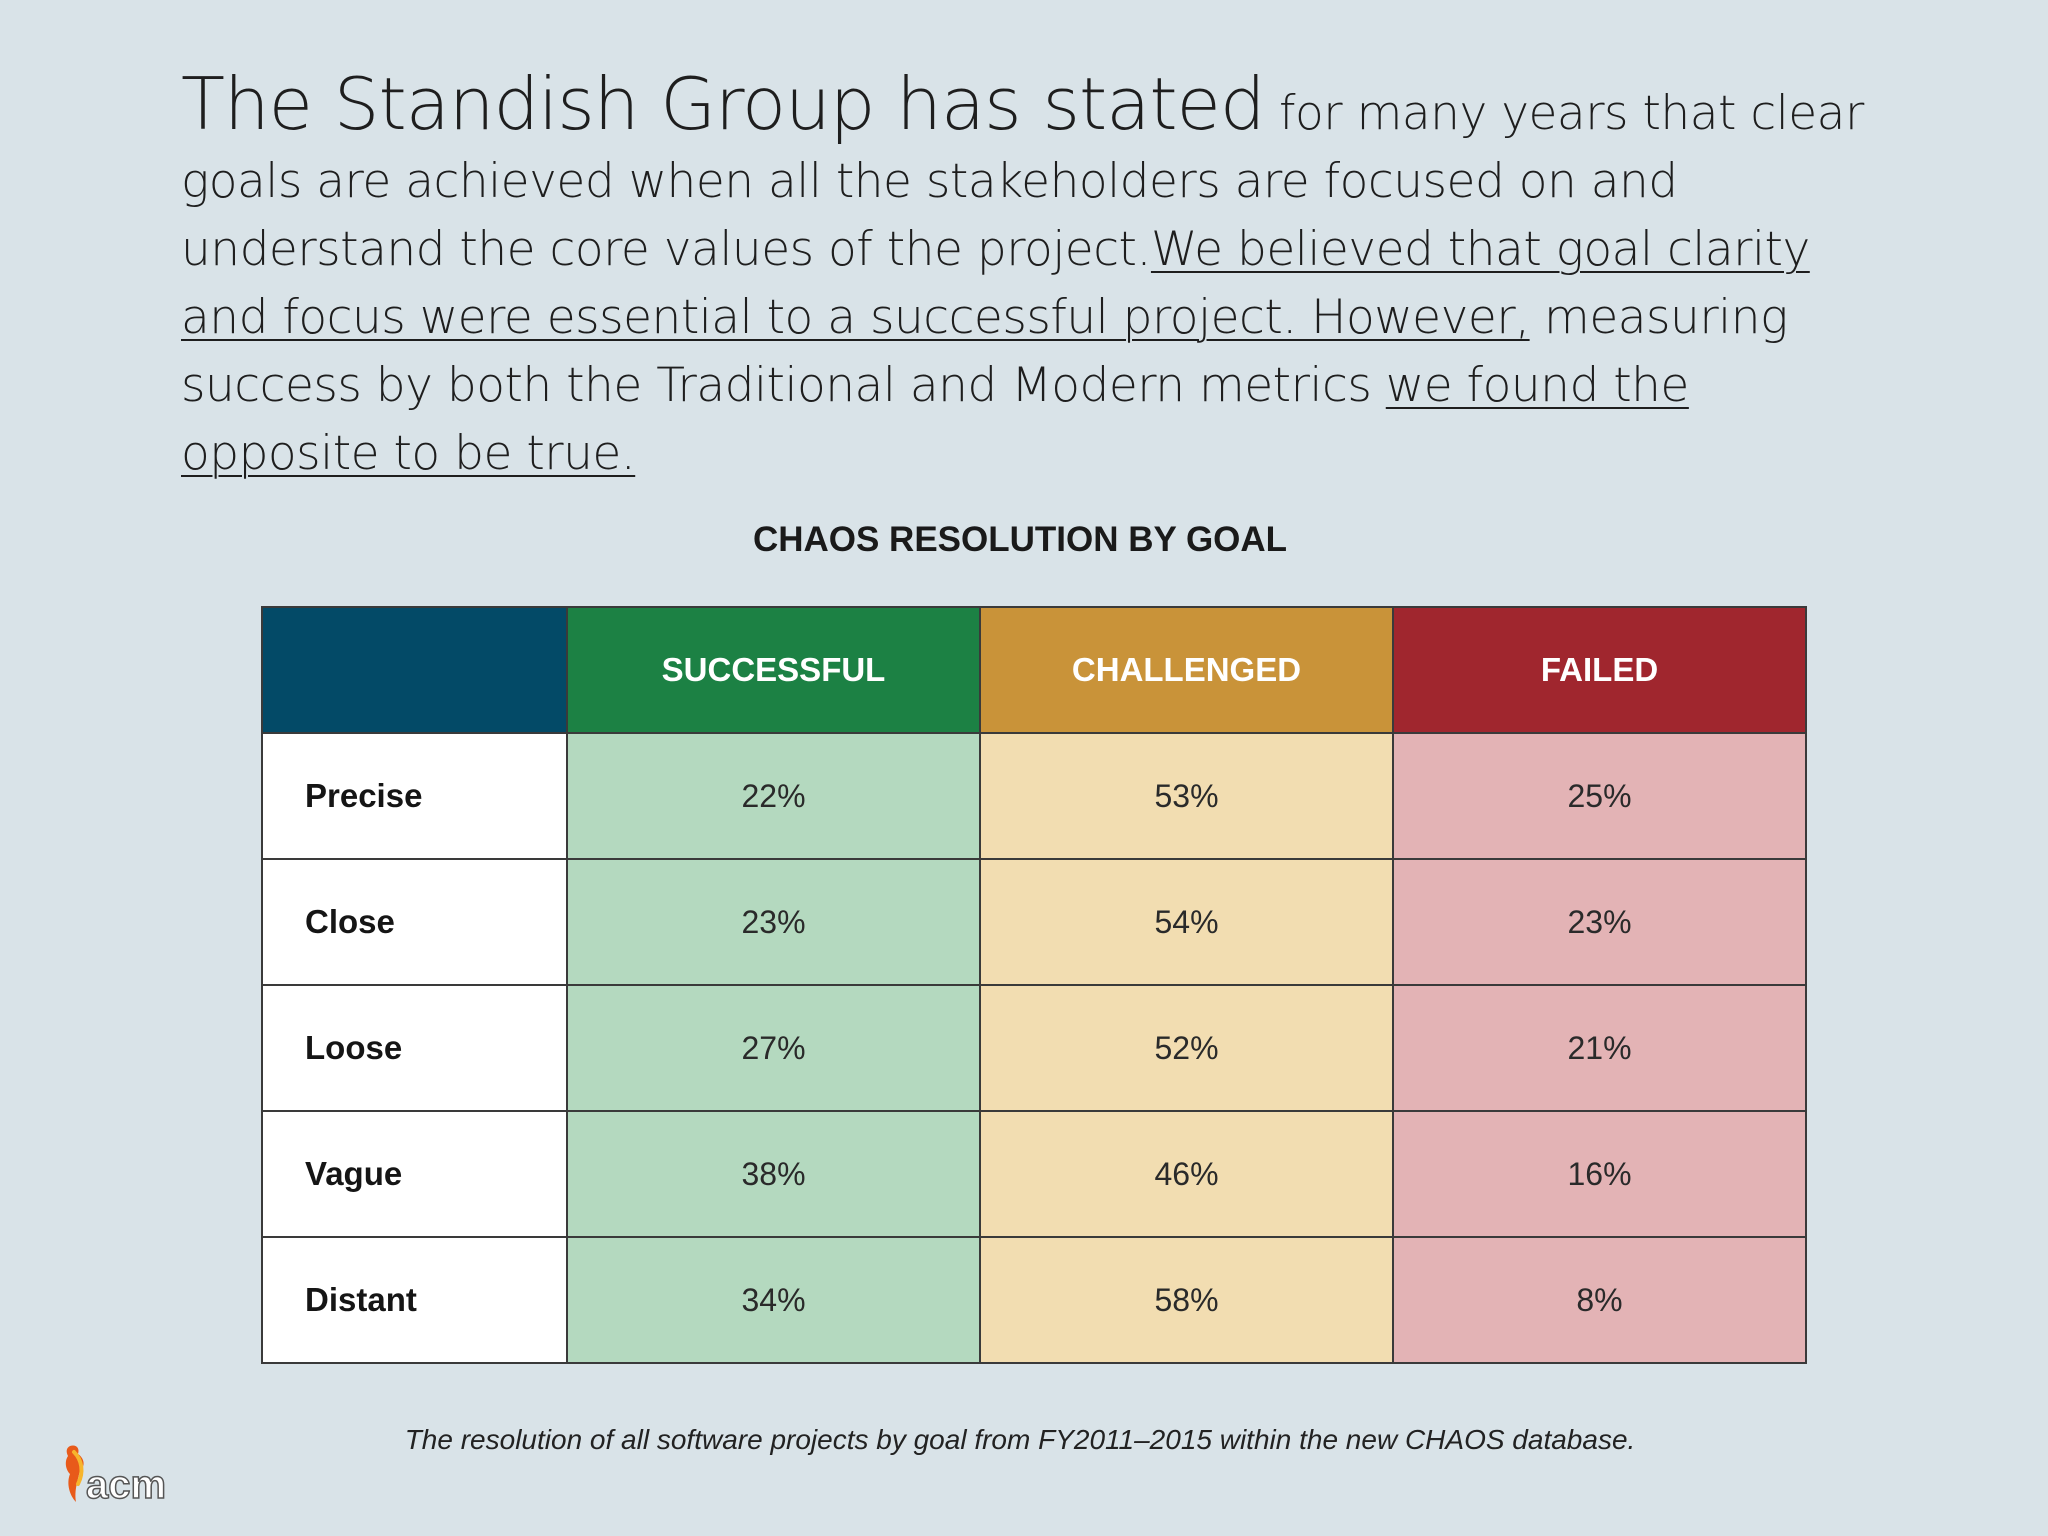  I want to click on successful-cell: 34%, so click(773, 1300).